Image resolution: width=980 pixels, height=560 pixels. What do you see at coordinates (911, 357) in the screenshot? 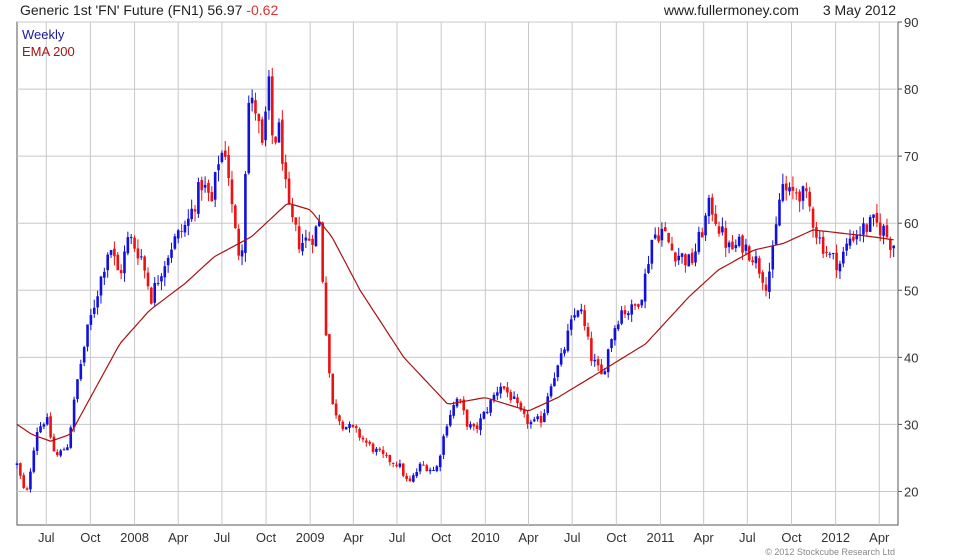
I see `y-tick-label: 40` at bounding box center [911, 357].